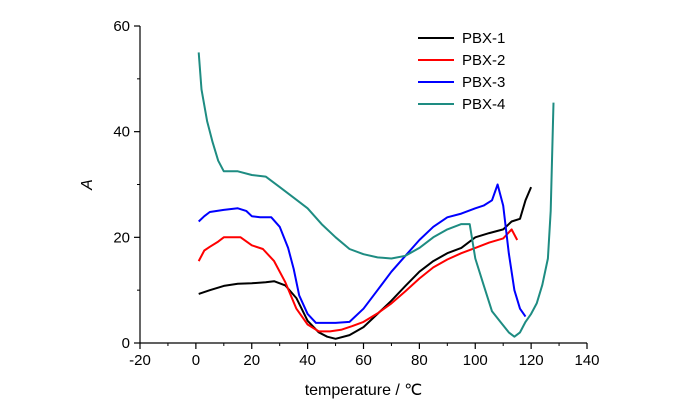 This screenshot has height=415, width=700. Describe the element at coordinates (531, 360) in the screenshot. I see `x-tick-label: 120` at that location.